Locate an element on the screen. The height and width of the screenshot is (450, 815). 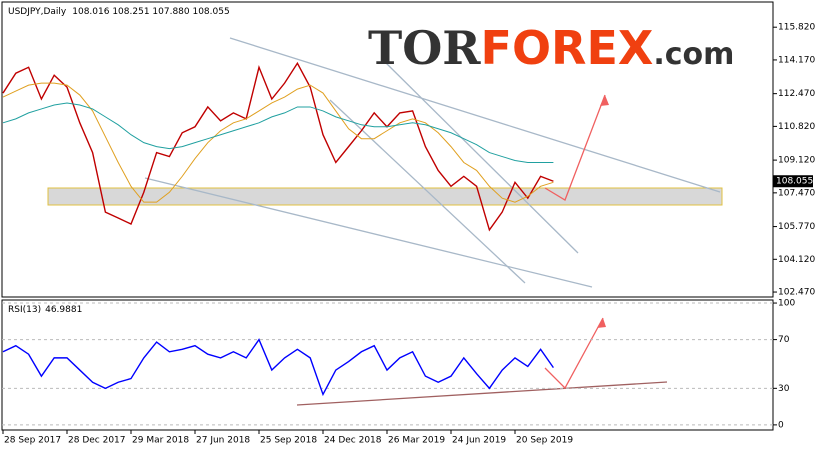
forecast-arrow is located at coordinates (575, 147).